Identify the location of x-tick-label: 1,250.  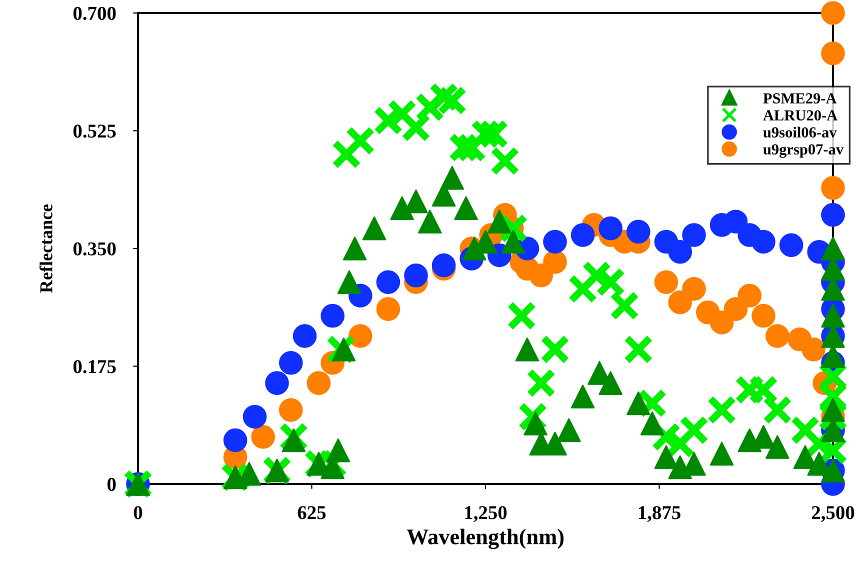
(486, 514).